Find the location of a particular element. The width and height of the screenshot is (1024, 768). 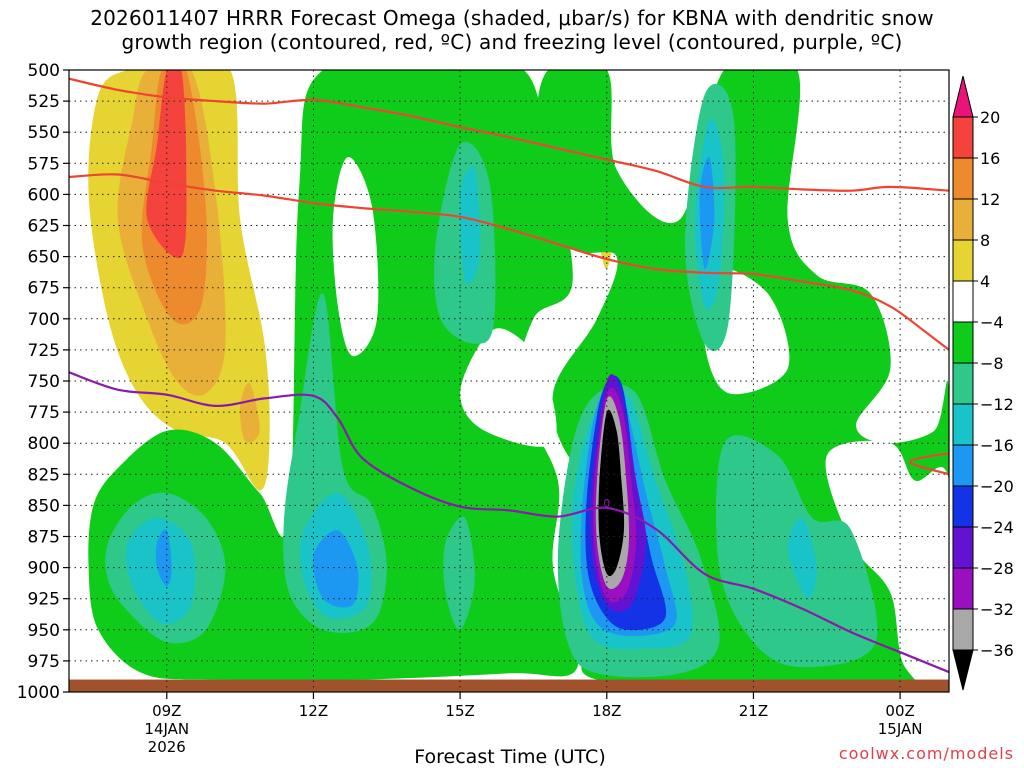

contour-label-0: 0 is located at coordinates (606, 503).